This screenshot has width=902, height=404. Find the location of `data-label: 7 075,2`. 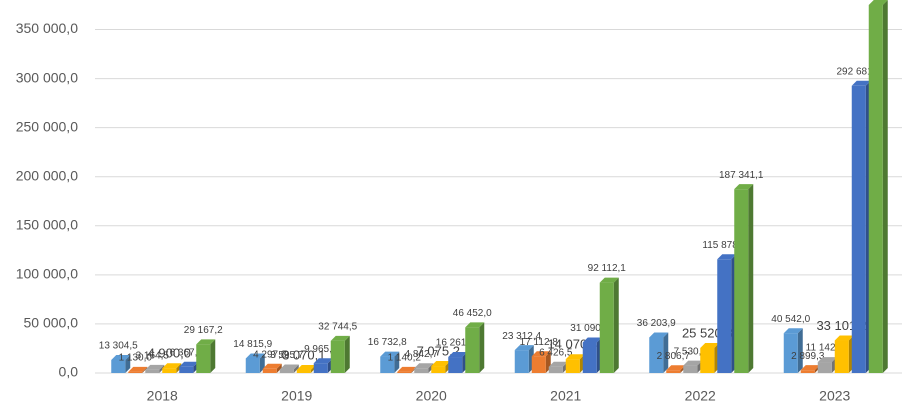

data-label: 7 075,2 is located at coordinates (438, 350).